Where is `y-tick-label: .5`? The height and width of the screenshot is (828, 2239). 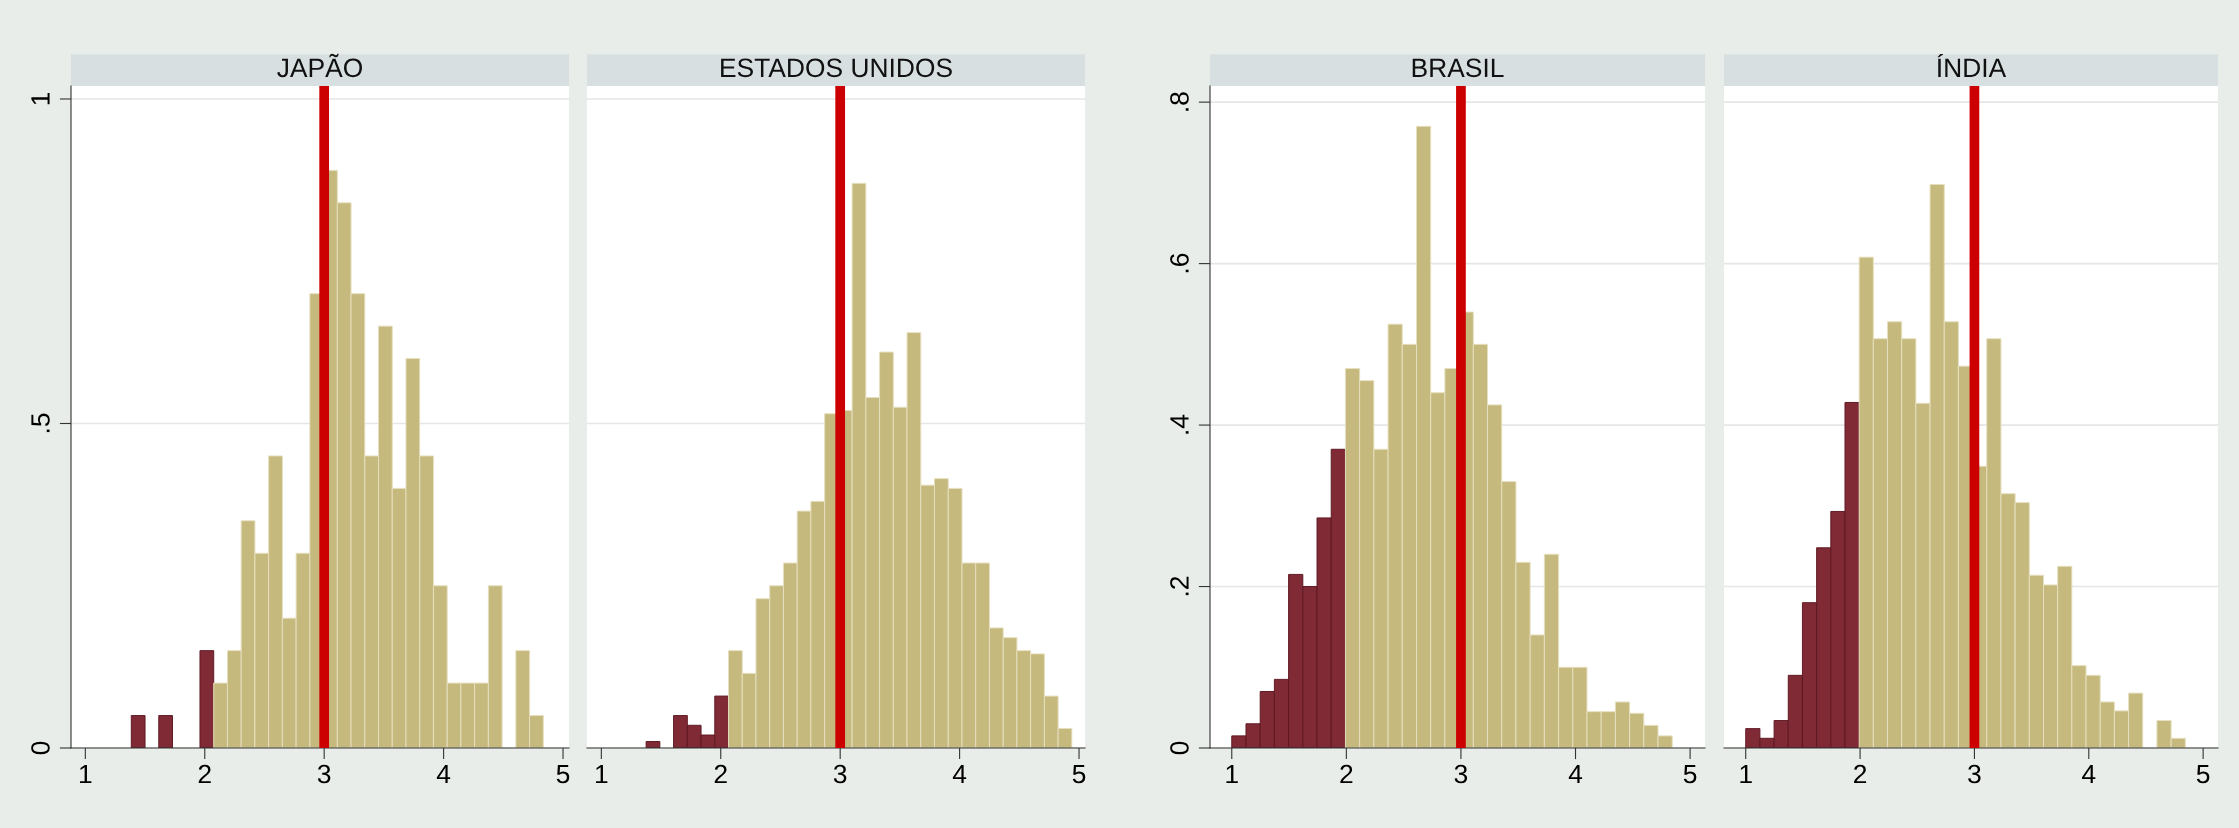
y-tick-label: .5 is located at coordinates (40, 423).